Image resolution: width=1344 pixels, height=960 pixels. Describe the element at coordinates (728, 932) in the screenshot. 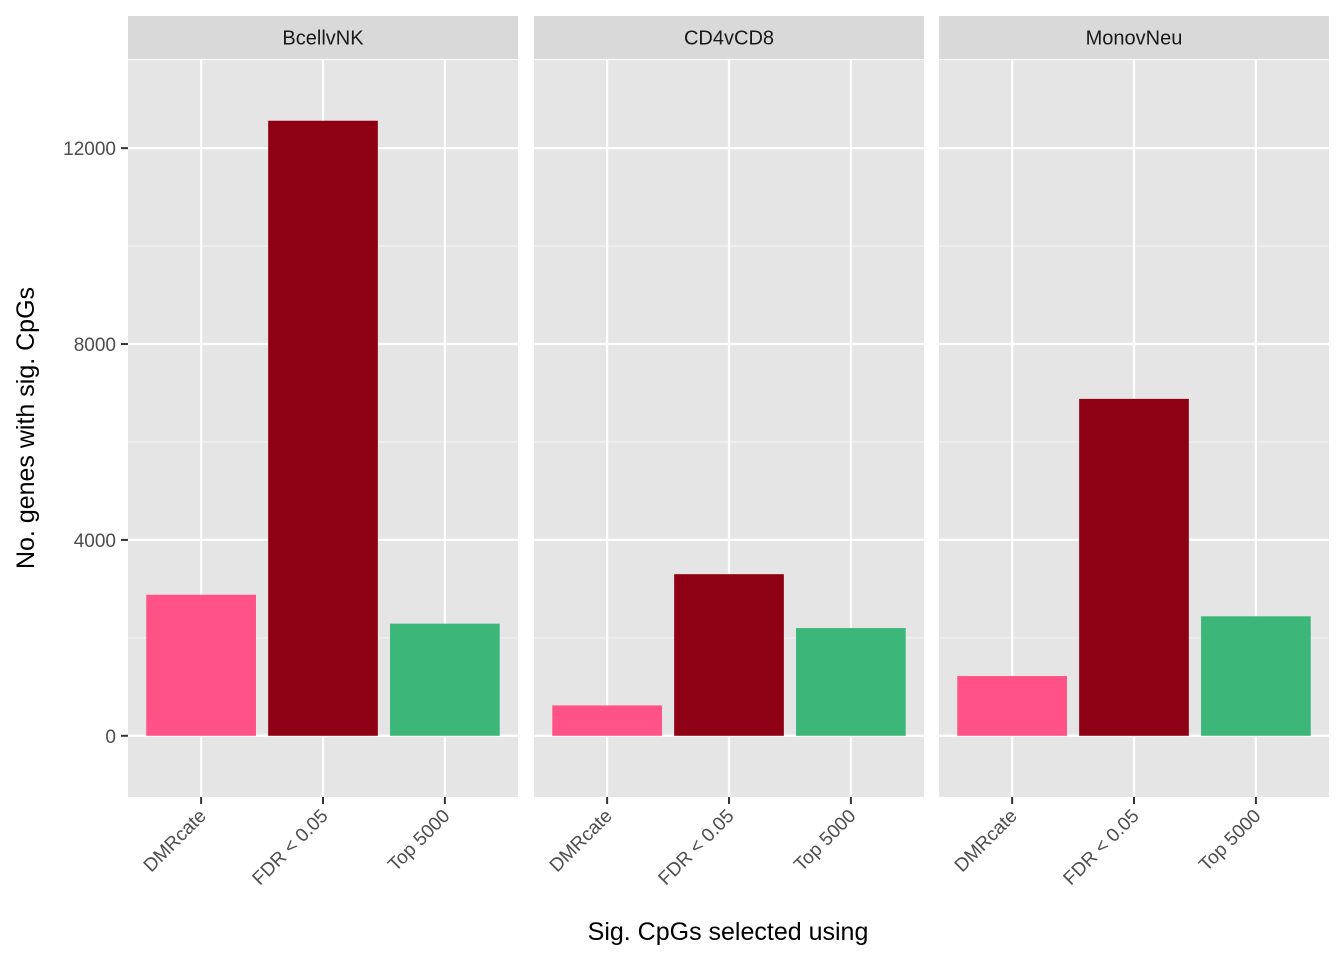

I see `x-axis-title: Sig. CpGs selected using` at that location.